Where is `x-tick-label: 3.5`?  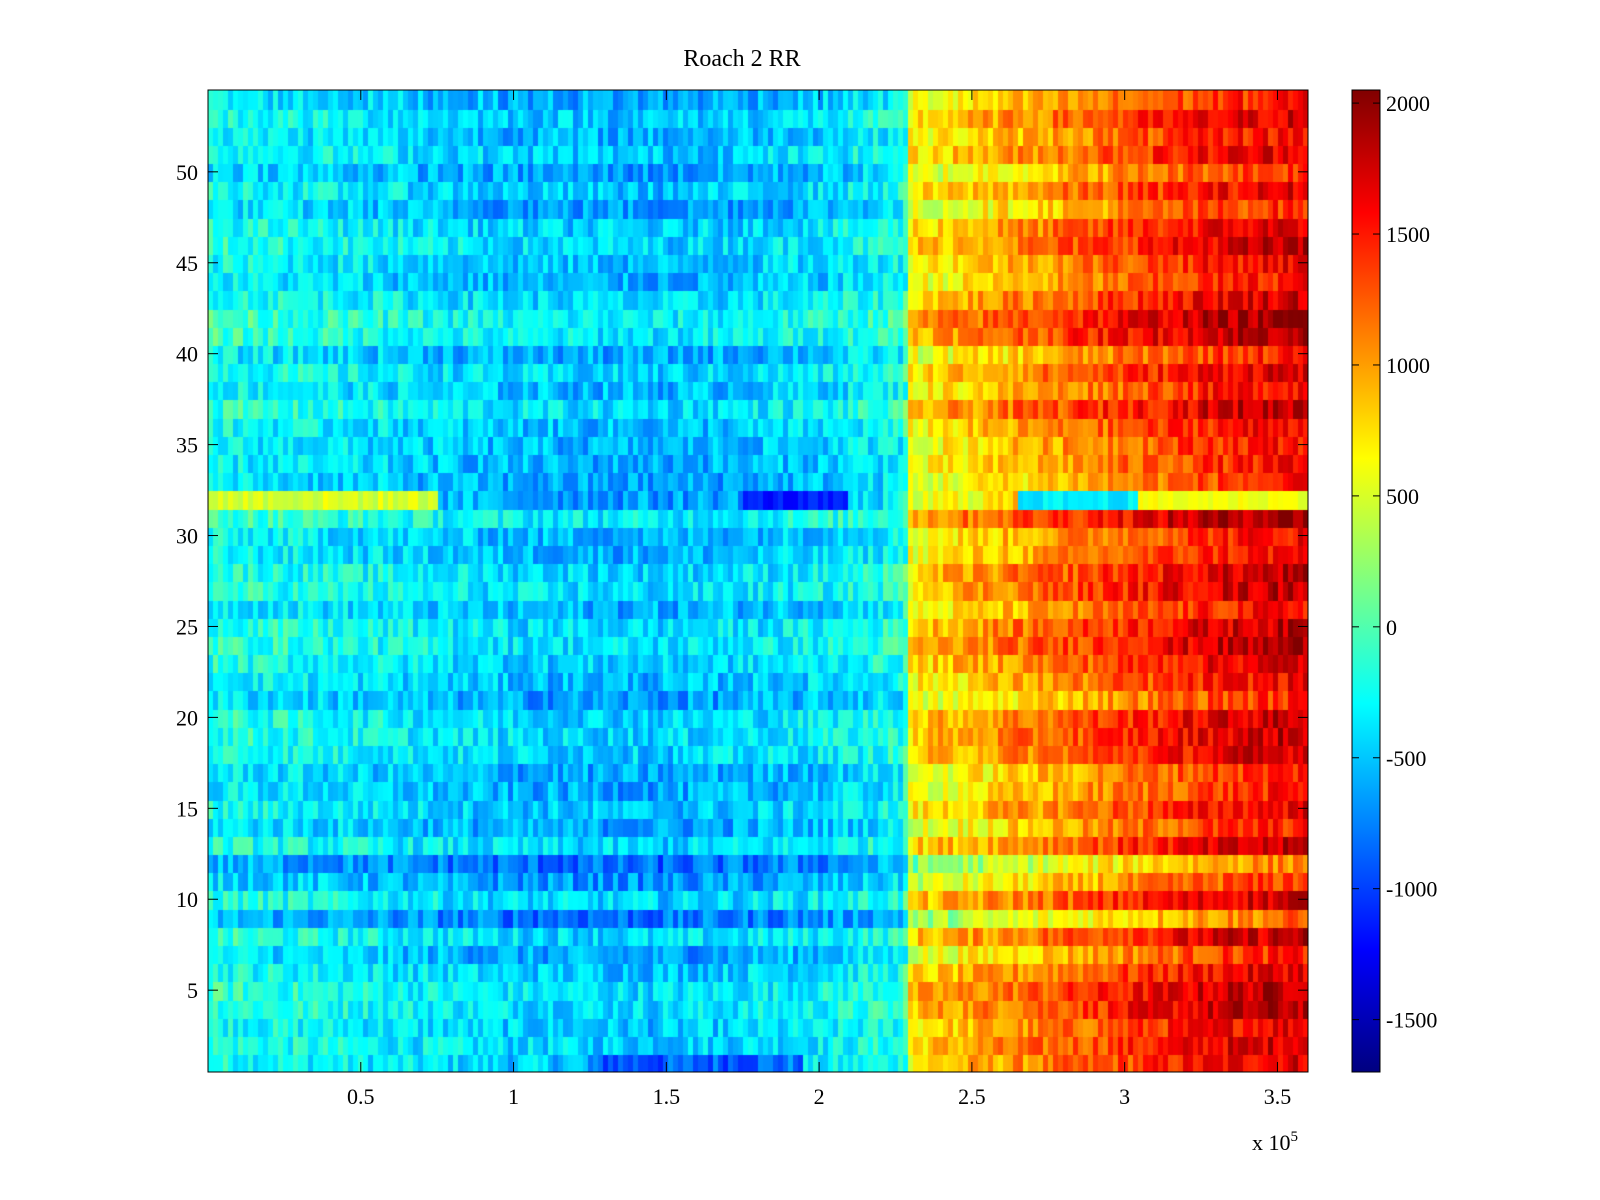
x-tick-label: 3.5 is located at coordinates (1278, 1096).